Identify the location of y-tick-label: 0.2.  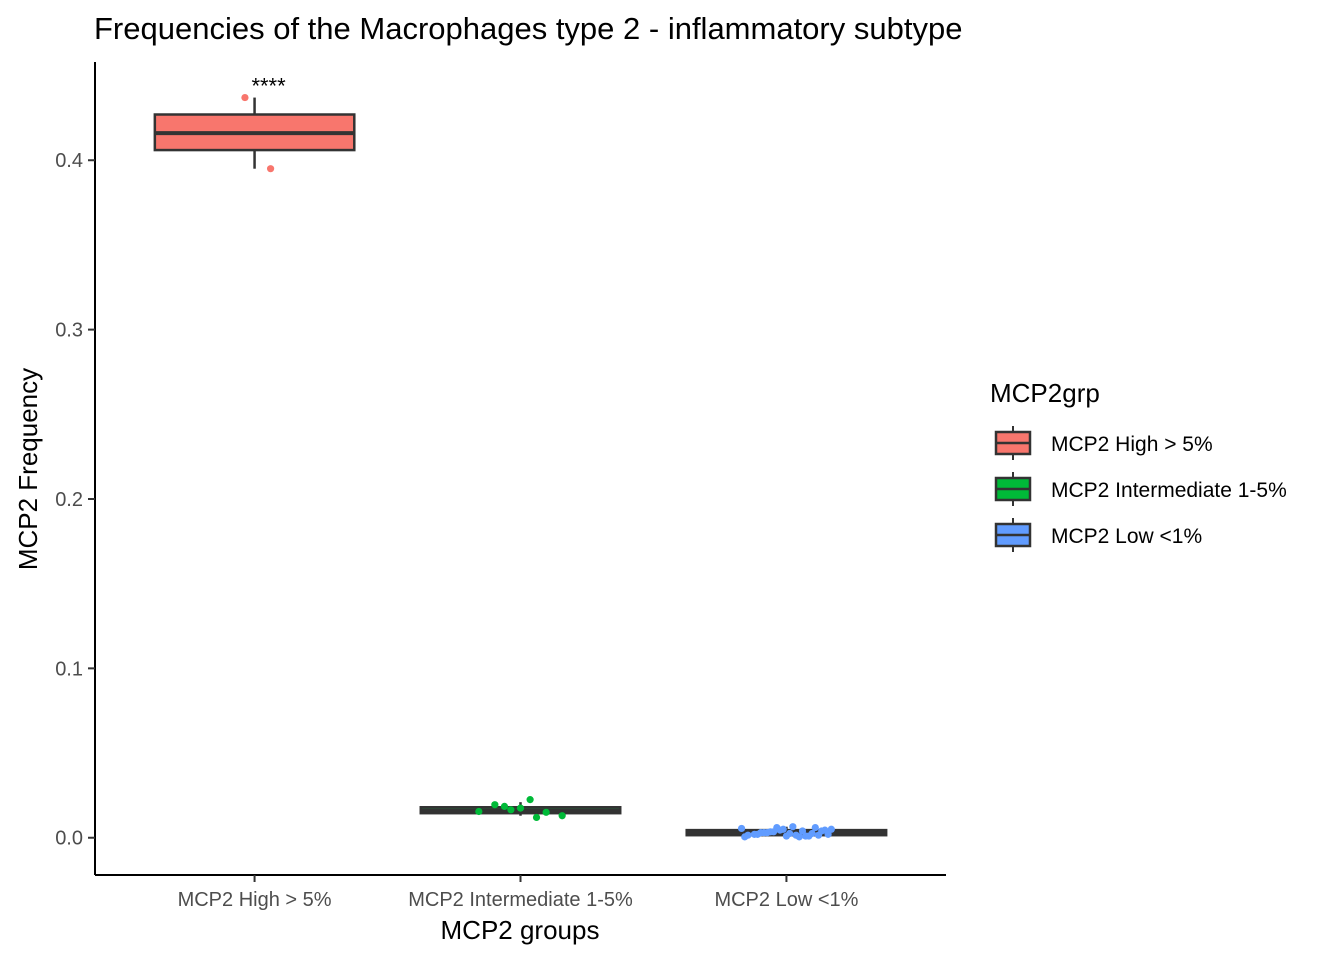
(69, 500).